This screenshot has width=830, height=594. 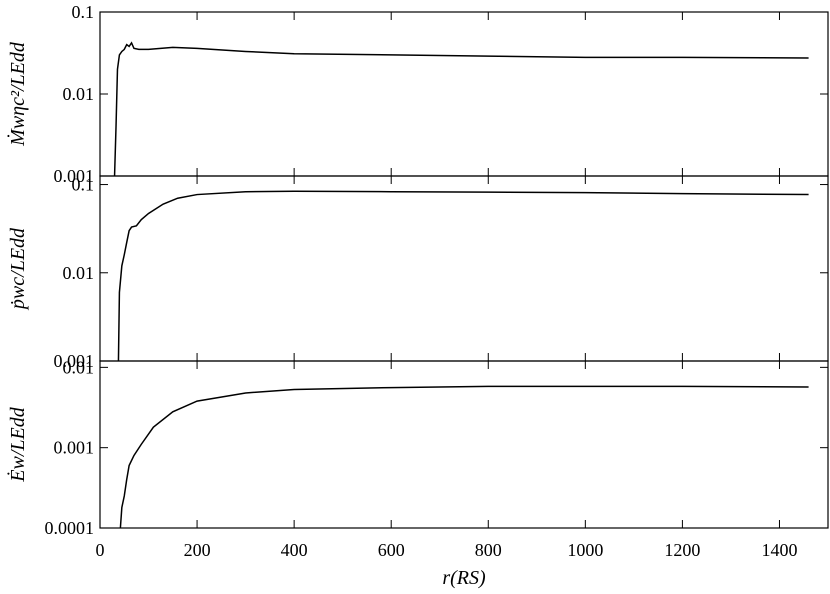 I want to click on x-tick-label: 0, so click(x=100, y=550).